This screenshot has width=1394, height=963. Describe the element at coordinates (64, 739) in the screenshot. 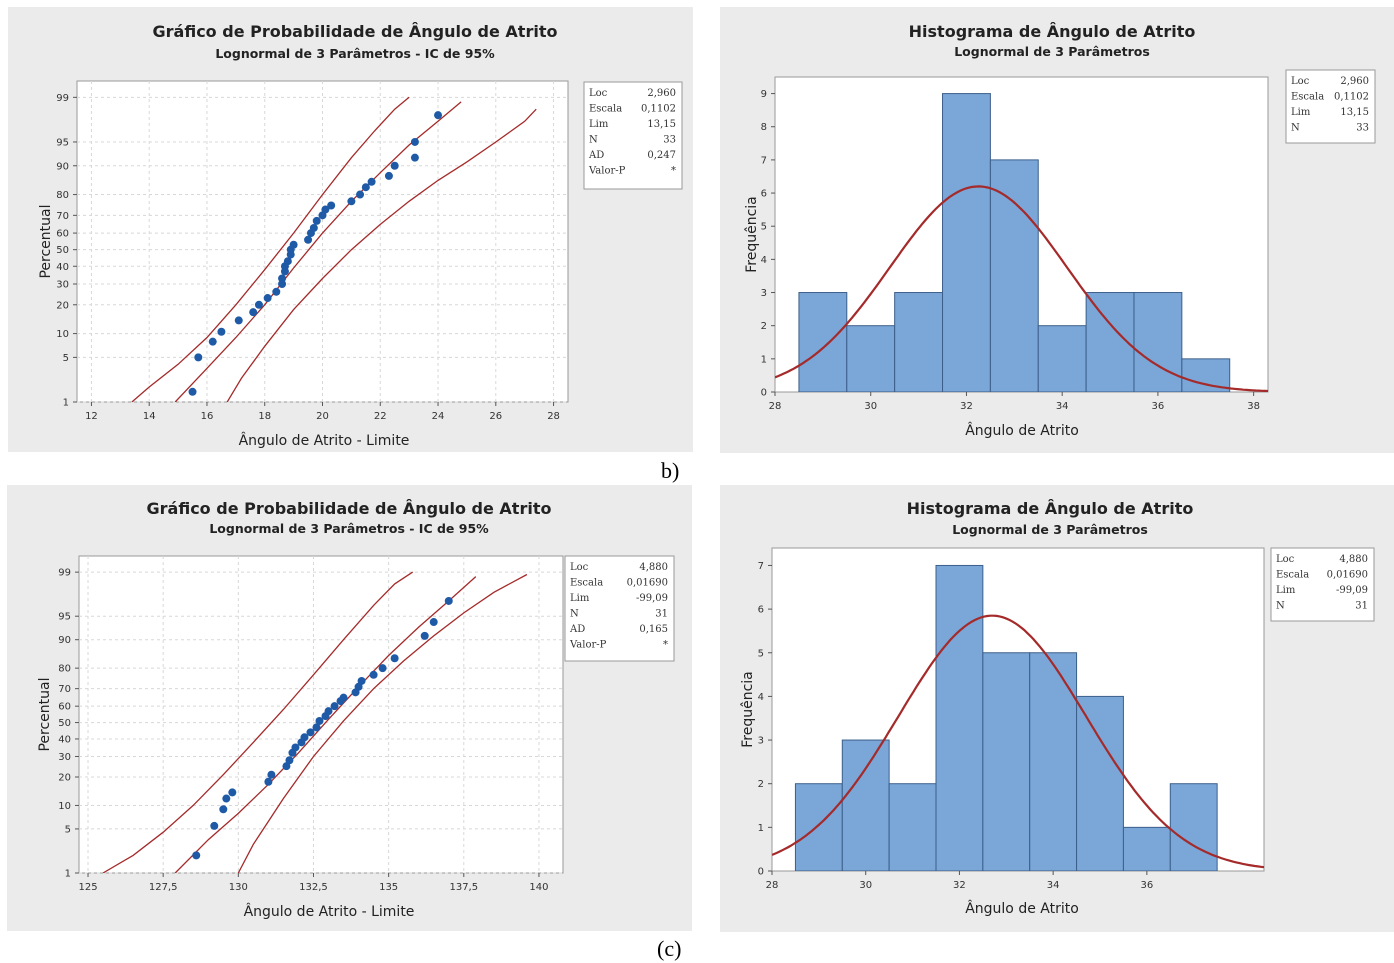

I see `y-tick-label: 40` at that location.